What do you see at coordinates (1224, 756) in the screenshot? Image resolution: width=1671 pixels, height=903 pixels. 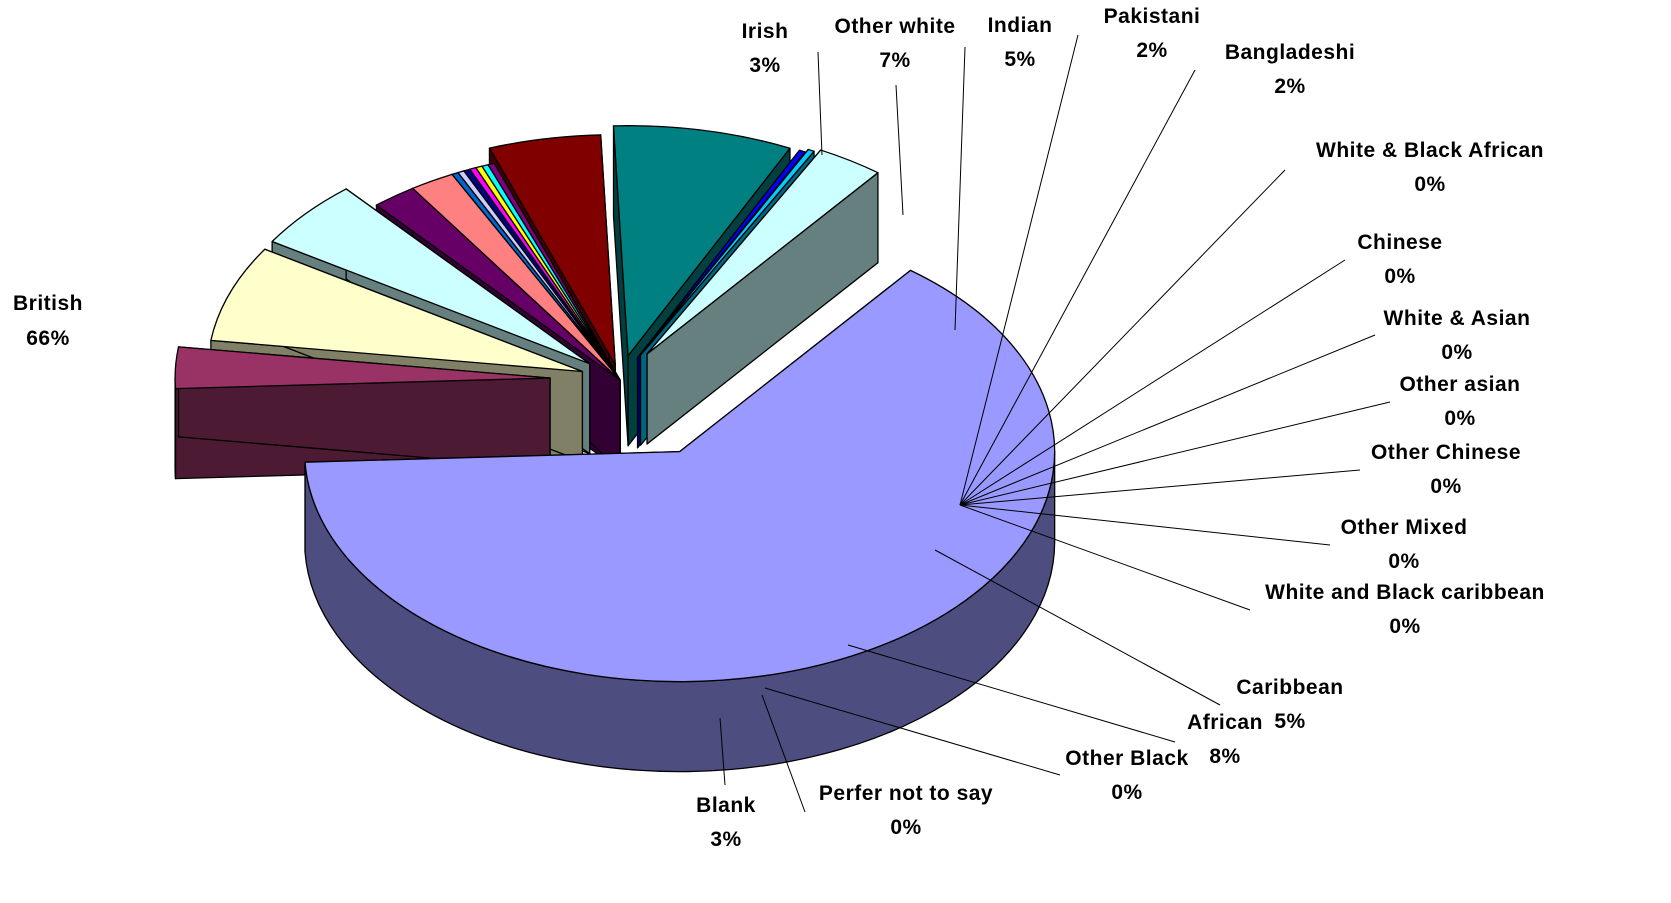 I see `pct-african: 8%` at bounding box center [1224, 756].